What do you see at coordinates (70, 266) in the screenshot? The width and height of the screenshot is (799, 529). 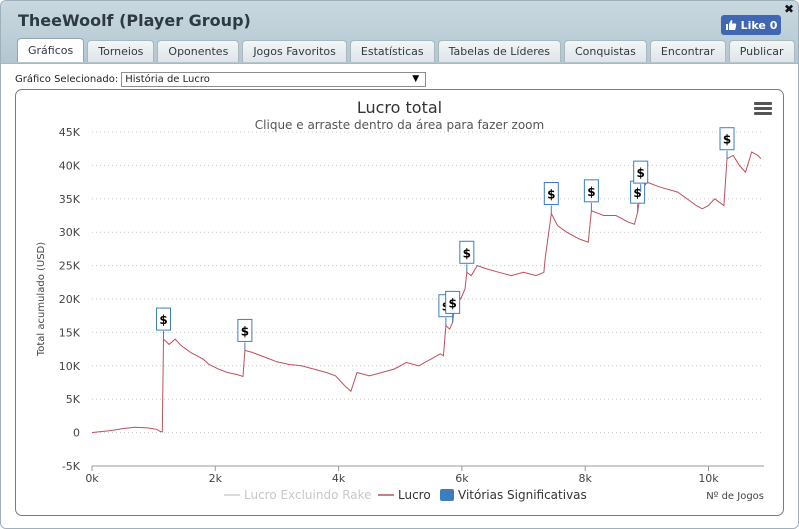 I see `y-tick-label: 25K` at bounding box center [70, 266].